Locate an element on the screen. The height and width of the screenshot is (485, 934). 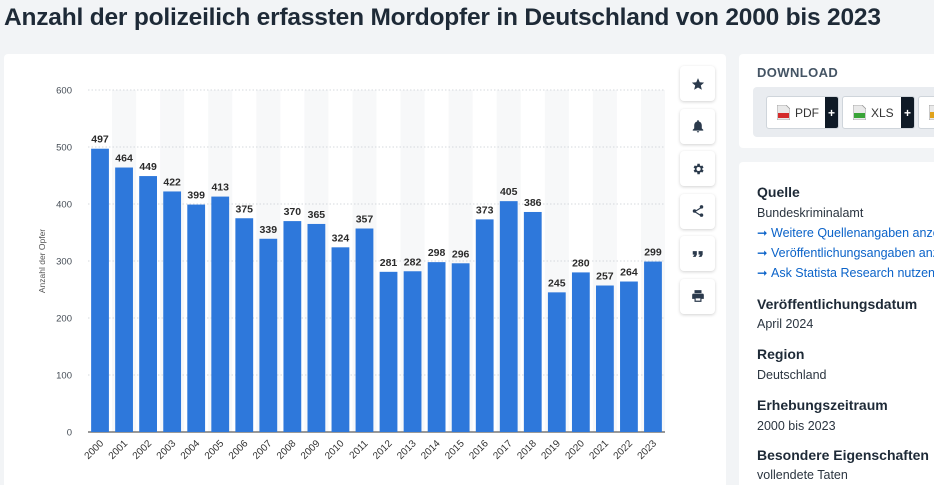
settings-button is located at coordinates (697, 168).